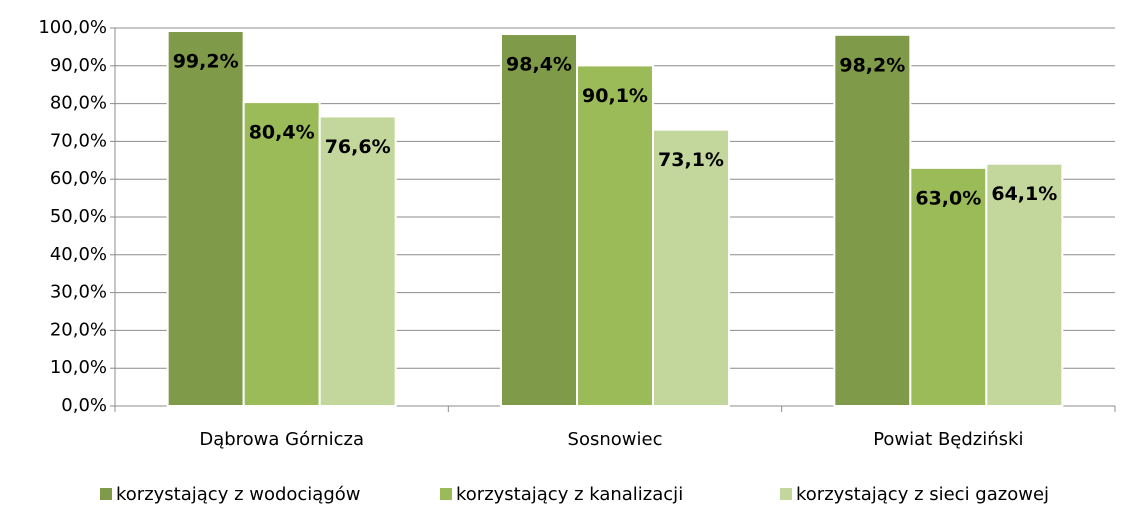  I want to click on y-tick-label: 30,0%, so click(78, 292).